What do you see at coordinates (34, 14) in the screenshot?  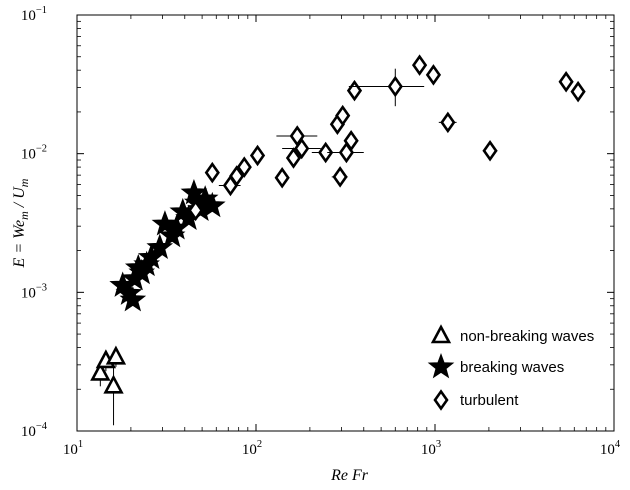 I see `y-tick-label: 10⁻¹` at bounding box center [34, 14].